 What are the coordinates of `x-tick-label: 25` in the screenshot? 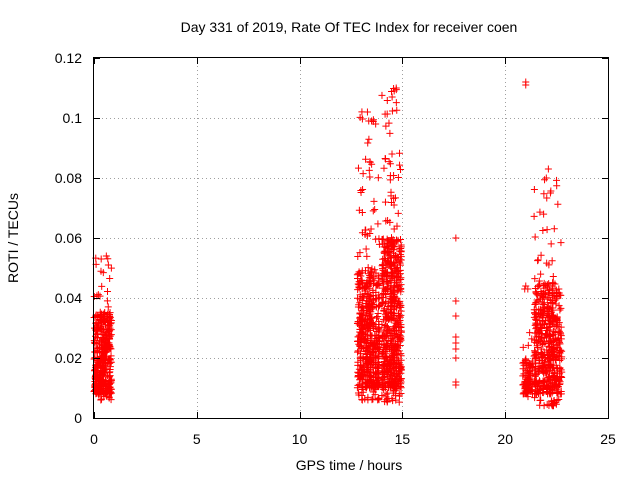 It's located at (608, 439).